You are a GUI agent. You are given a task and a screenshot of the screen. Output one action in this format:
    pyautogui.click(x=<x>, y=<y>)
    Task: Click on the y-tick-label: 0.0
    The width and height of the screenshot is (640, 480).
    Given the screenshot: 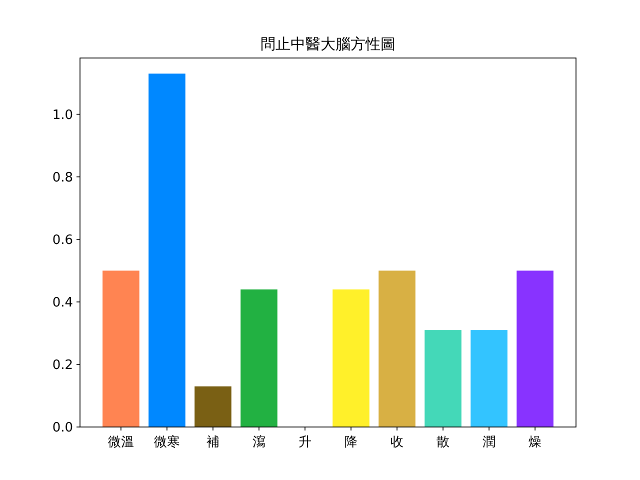 What is the action you would take?
    pyautogui.click(x=62, y=428)
    